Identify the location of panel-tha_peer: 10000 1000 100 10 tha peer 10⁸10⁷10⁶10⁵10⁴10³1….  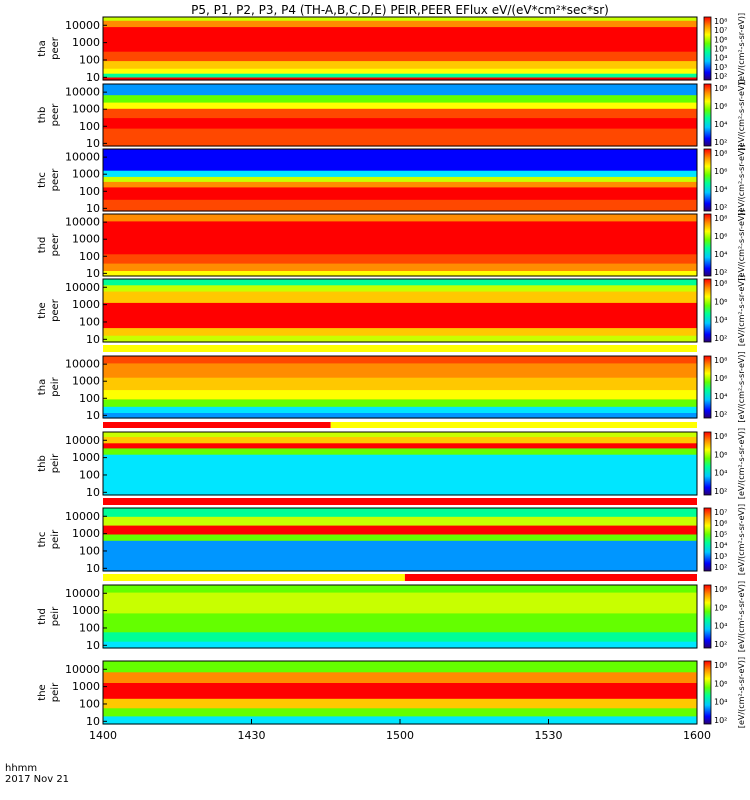
(391, 48).